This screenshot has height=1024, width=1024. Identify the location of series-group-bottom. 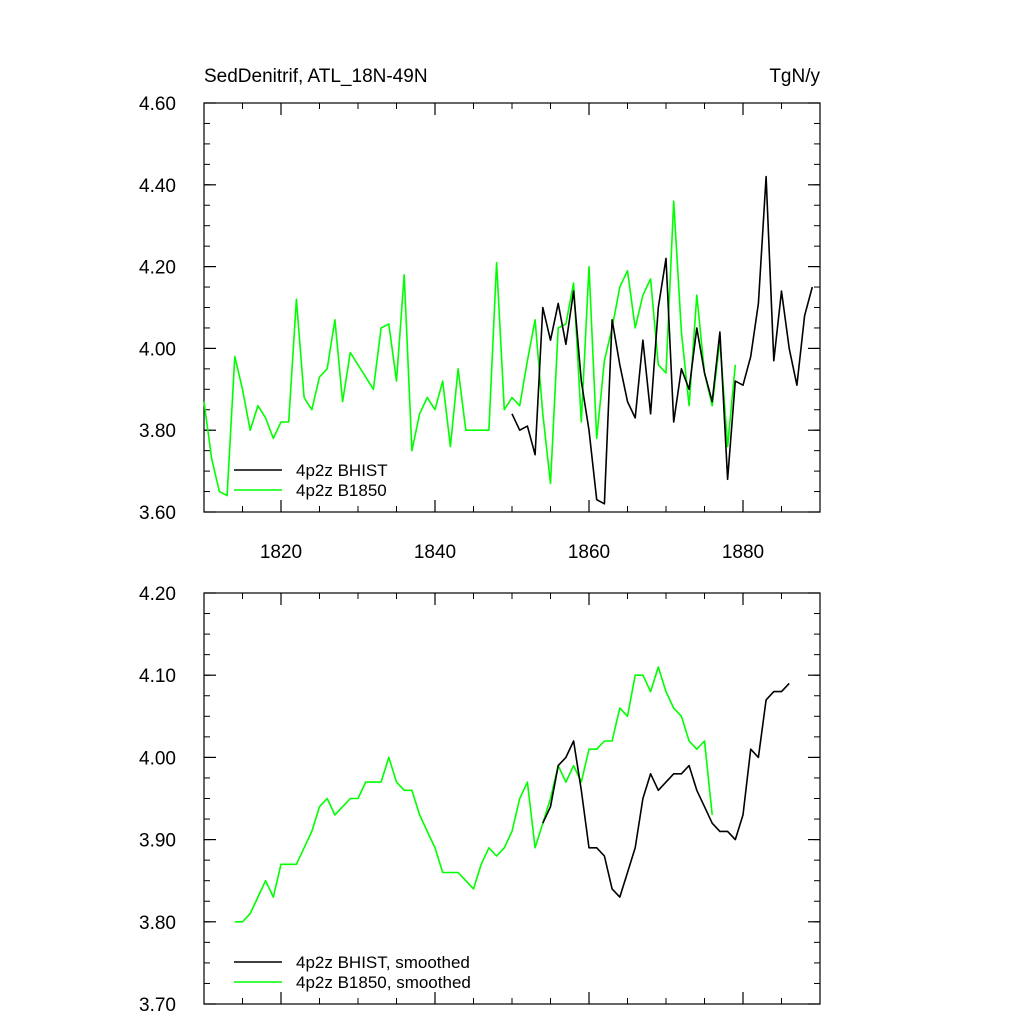
(512, 794).